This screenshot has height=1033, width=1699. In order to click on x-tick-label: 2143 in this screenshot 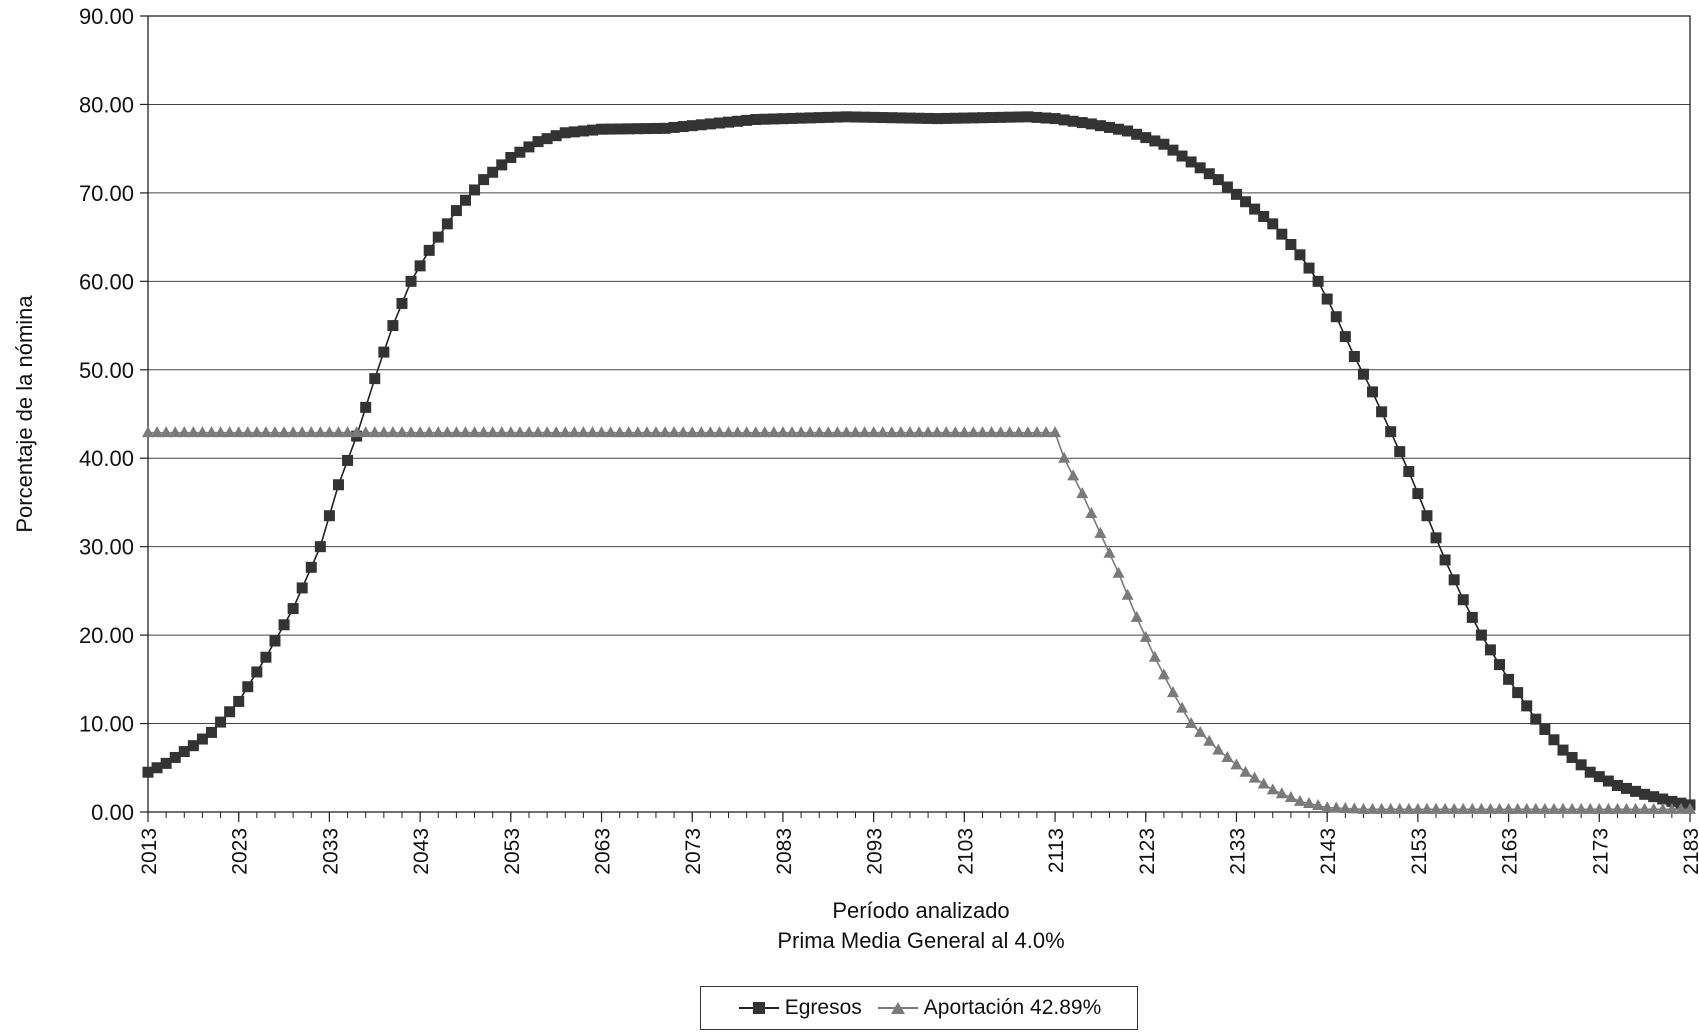, I will do `click(1328, 851)`.